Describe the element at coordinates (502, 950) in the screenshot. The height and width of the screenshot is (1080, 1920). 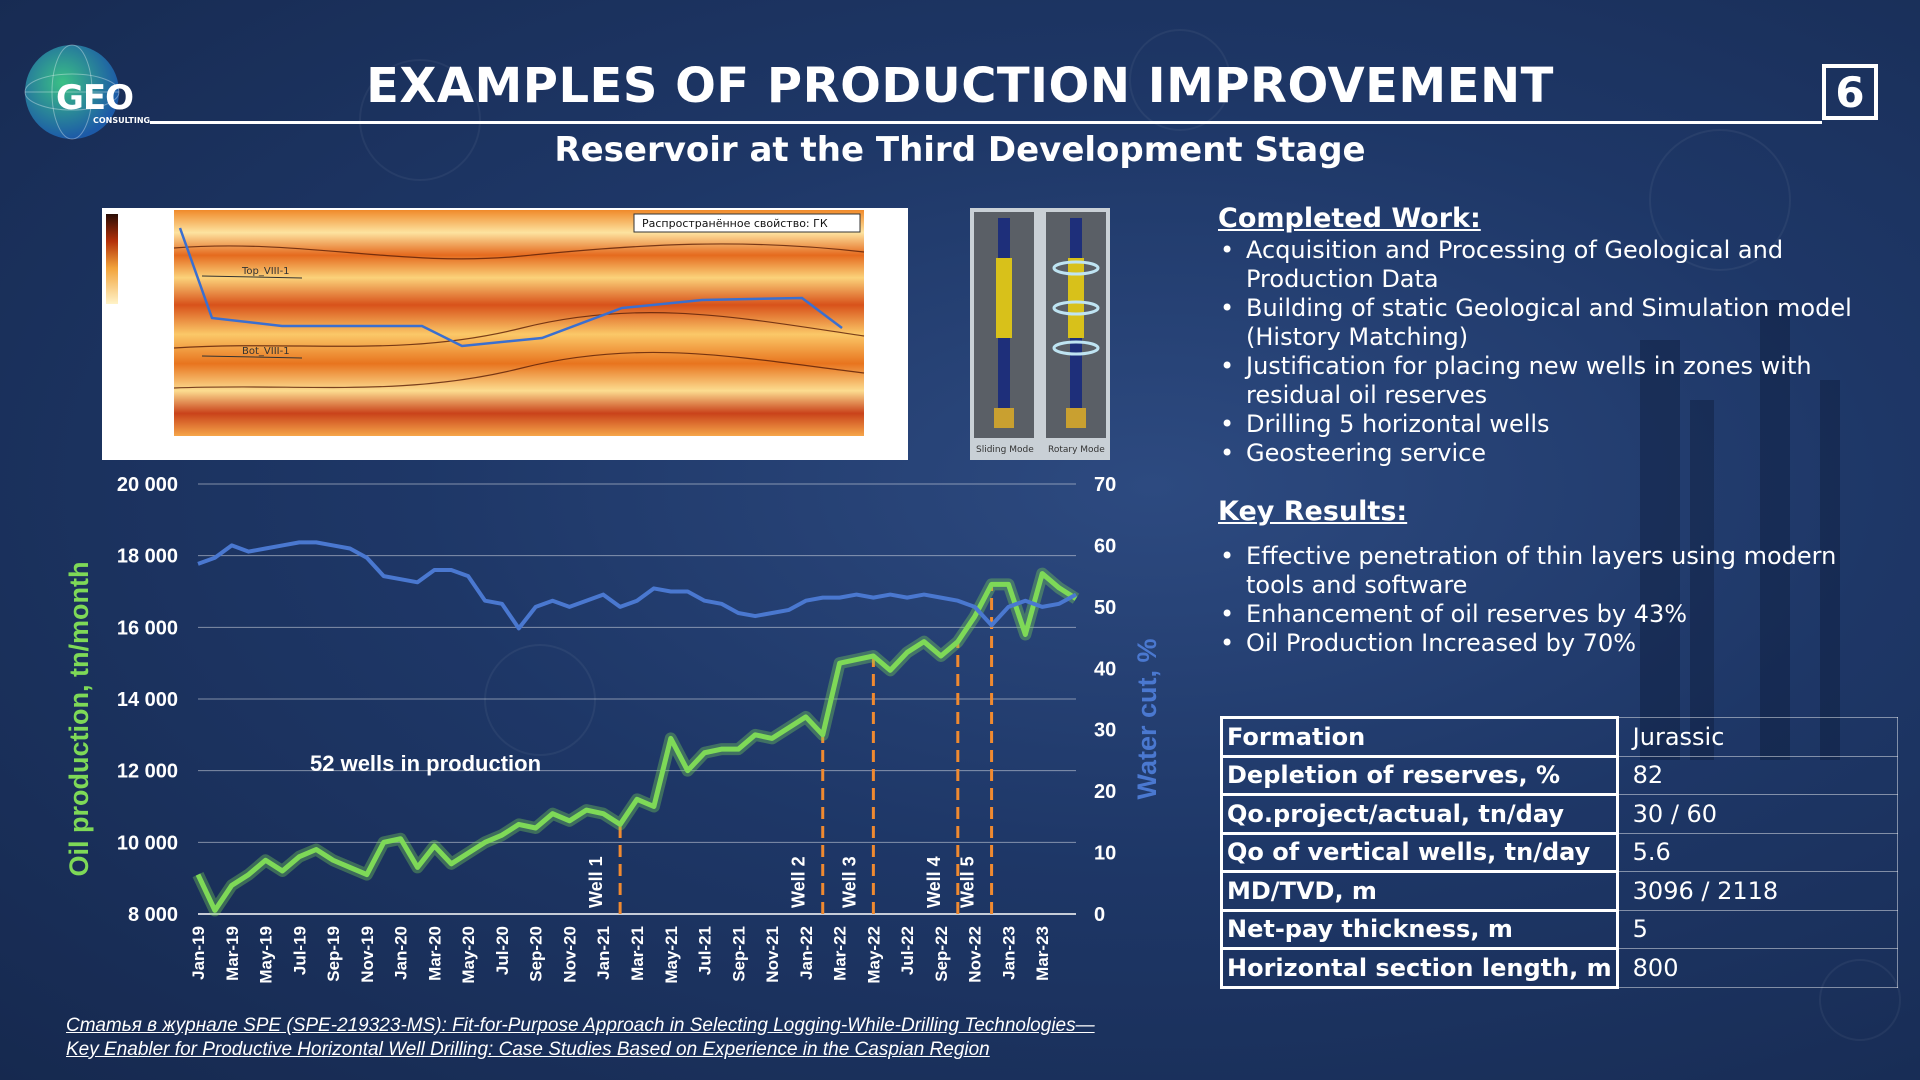
I see `x-tick-label: Jul-20` at that location.